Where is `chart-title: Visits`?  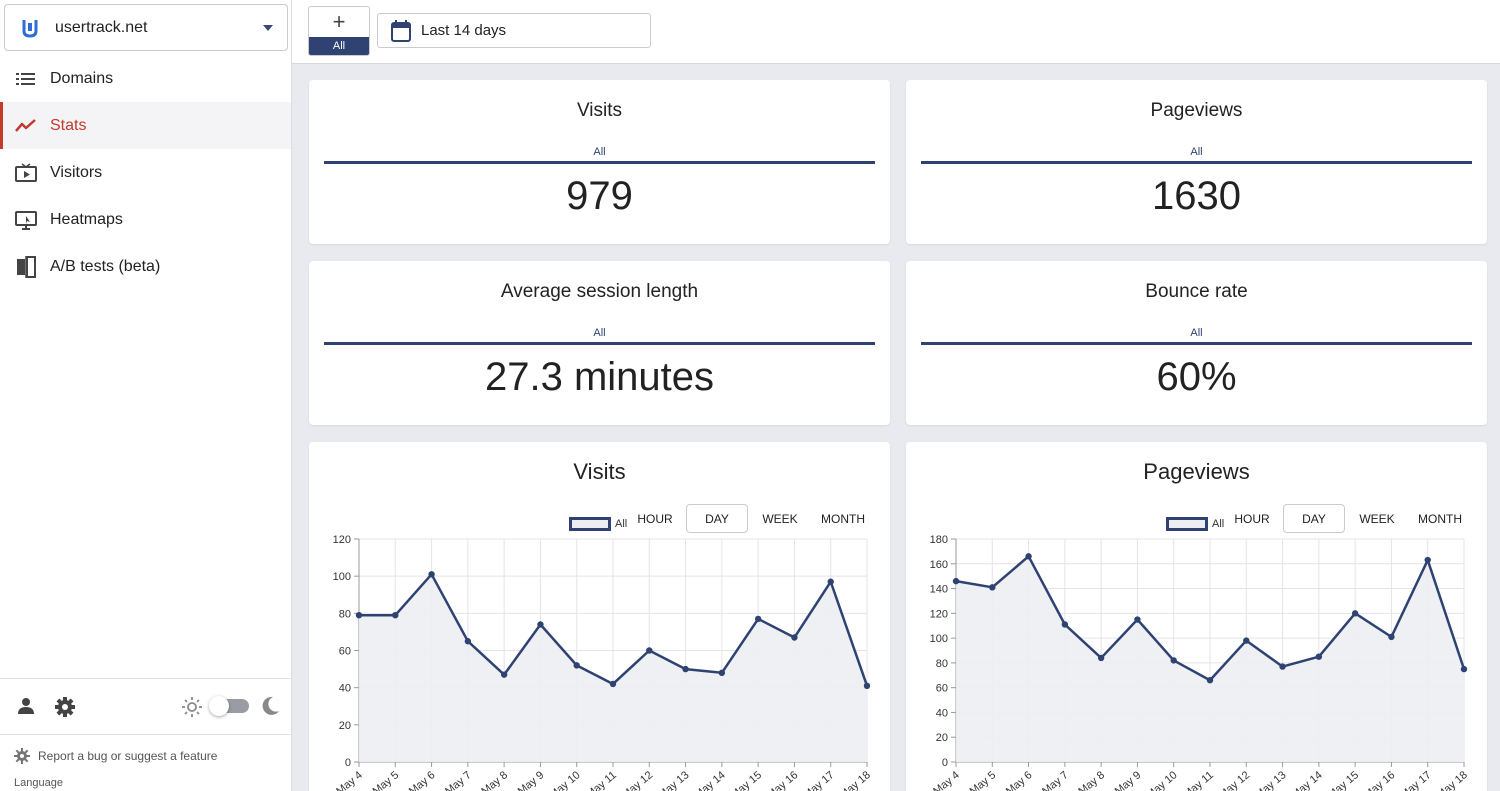
chart-title: Visits is located at coordinates (599, 471).